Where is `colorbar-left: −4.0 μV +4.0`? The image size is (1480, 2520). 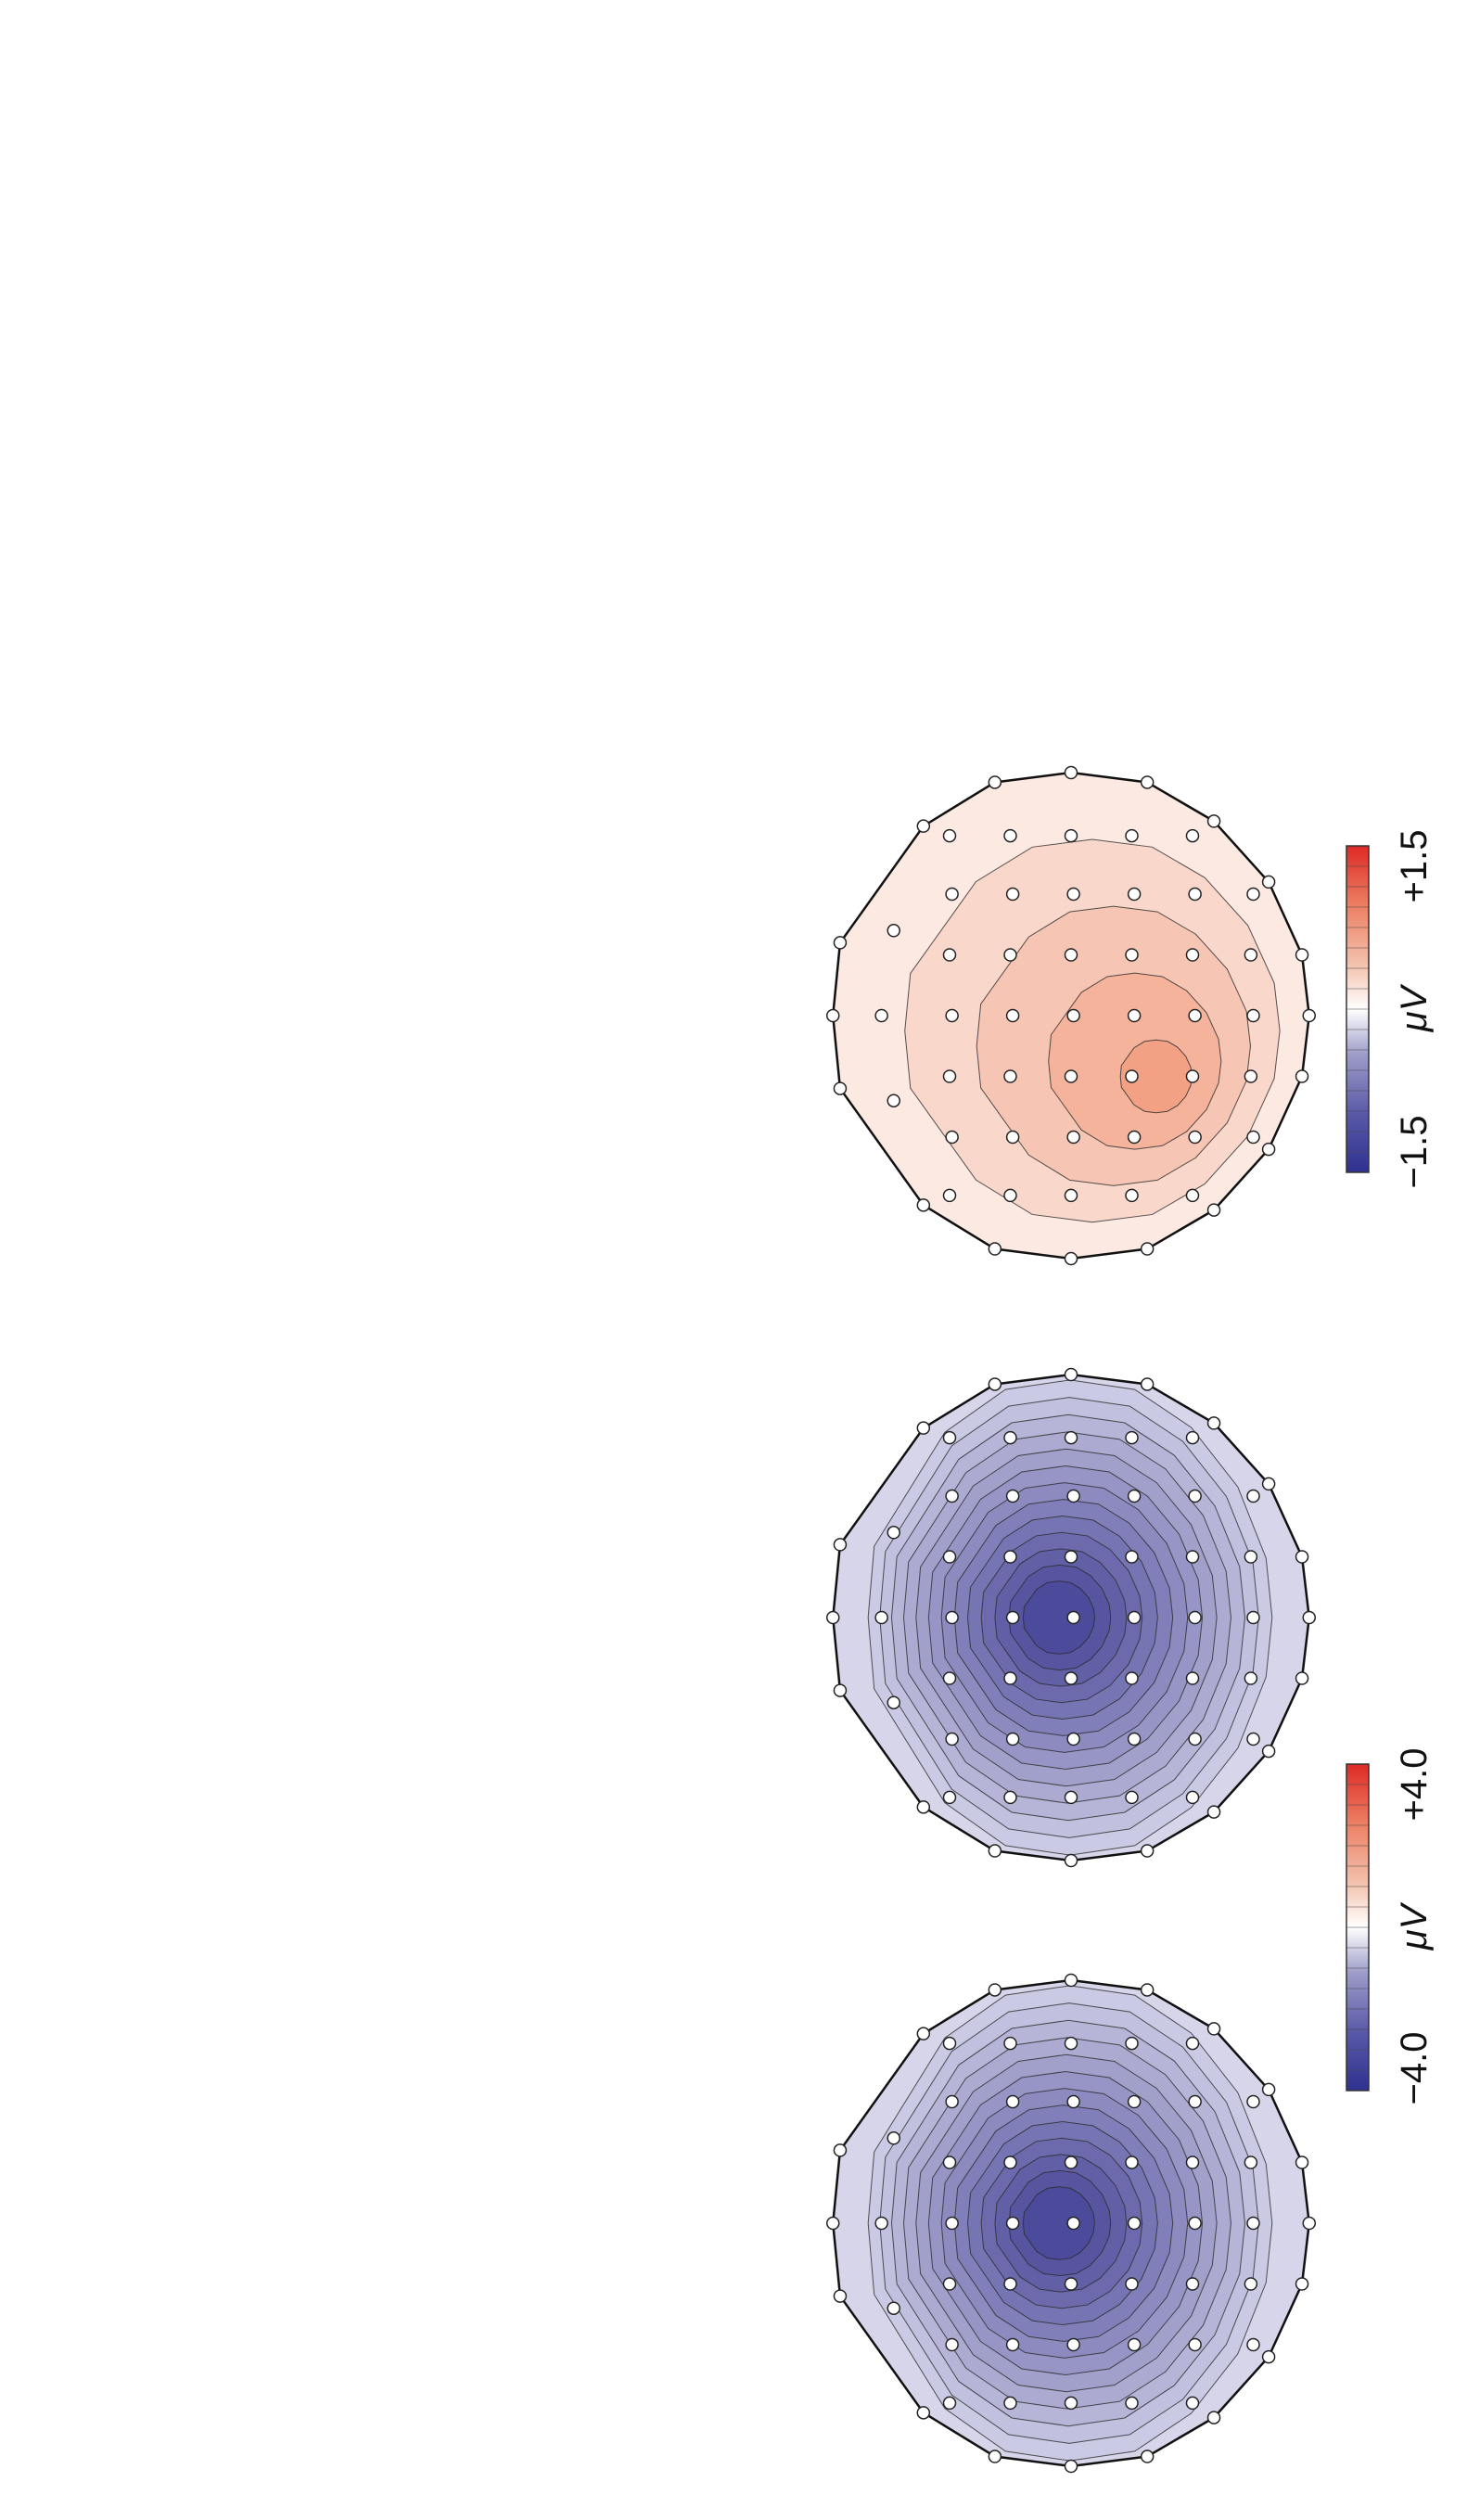
colorbar-left: −4.0 μV +4.0 is located at coordinates (1391, 1926).